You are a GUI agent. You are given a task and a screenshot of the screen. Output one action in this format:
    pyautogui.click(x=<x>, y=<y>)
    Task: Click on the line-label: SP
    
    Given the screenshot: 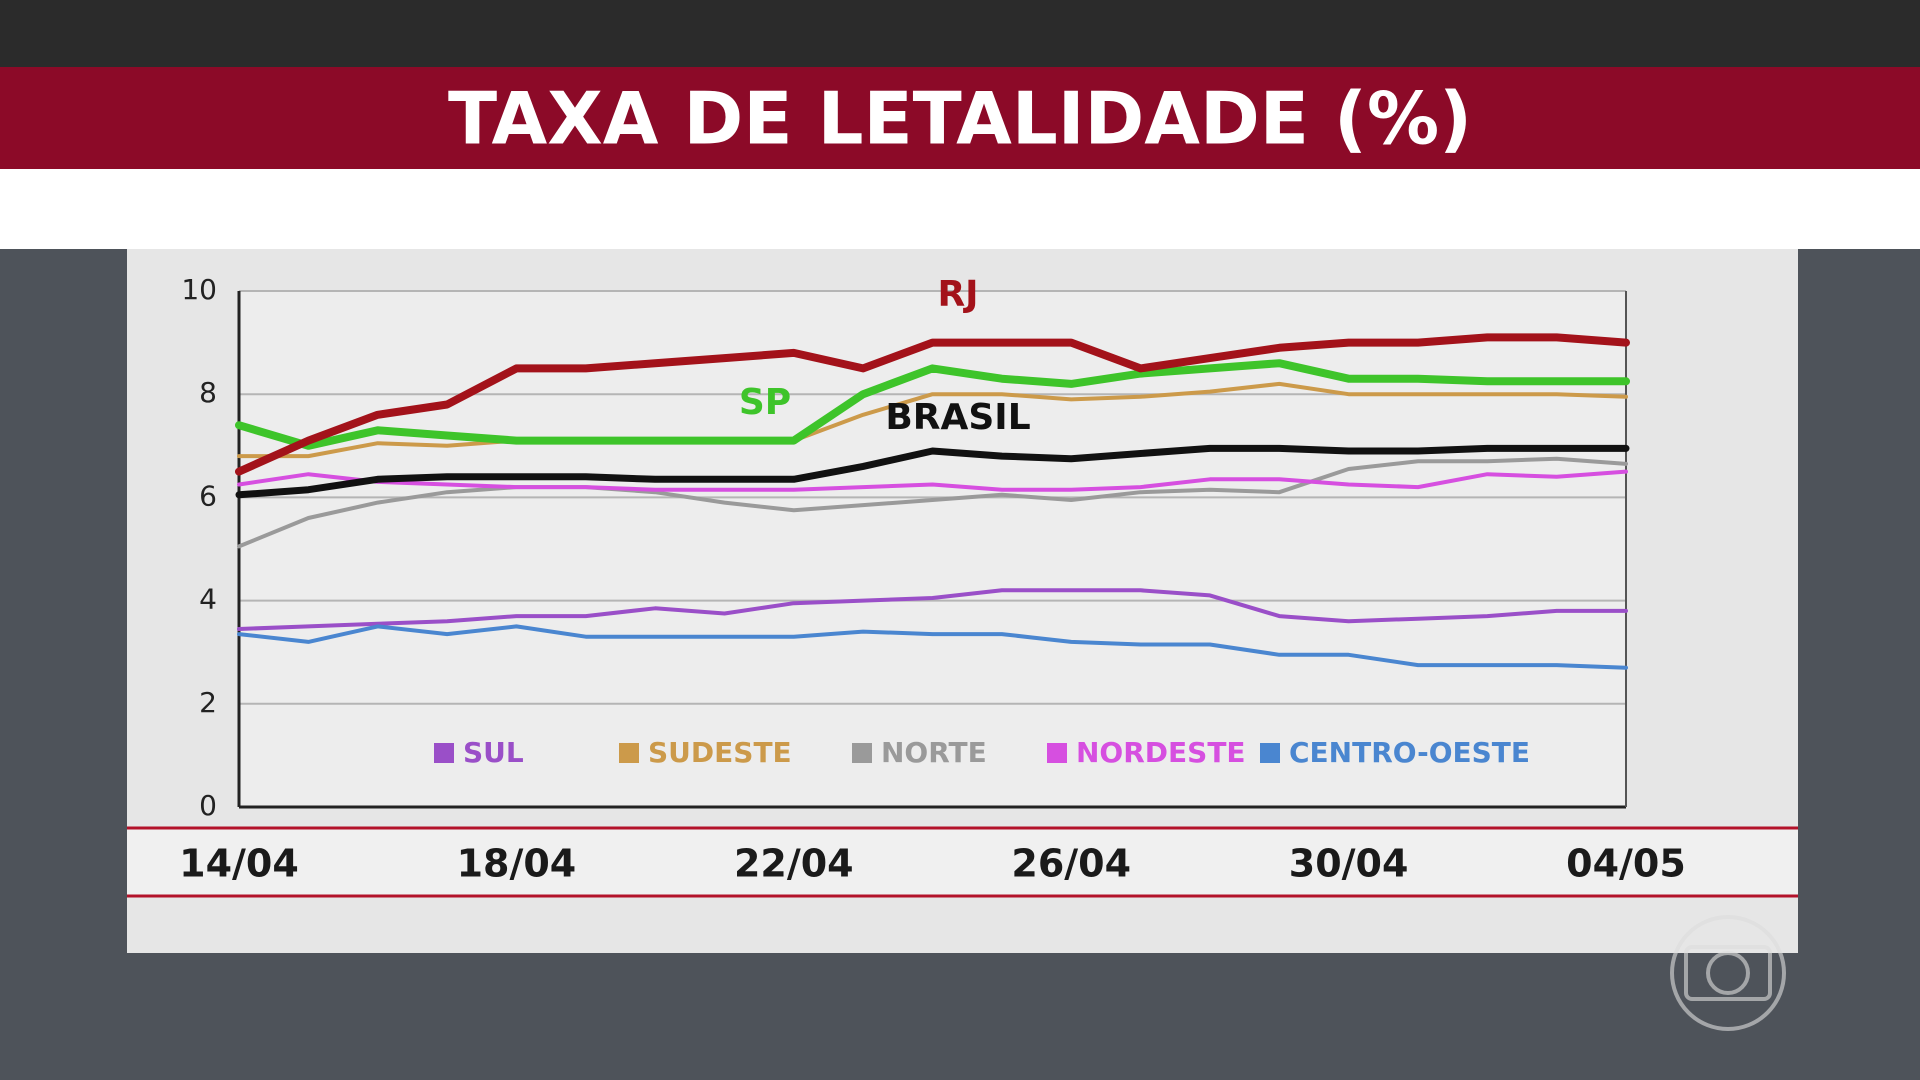 What is the action you would take?
    pyautogui.click(x=765, y=402)
    